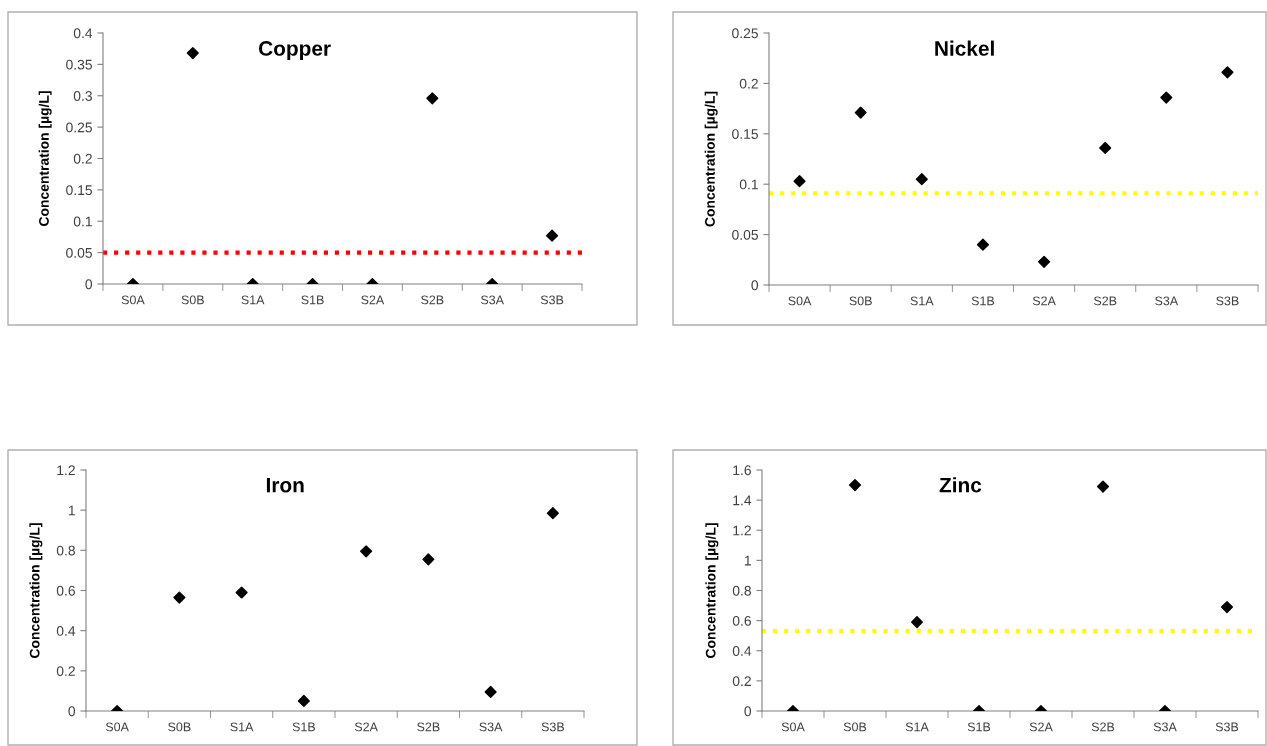 The width and height of the screenshot is (1267, 746). What do you see at coordinates (79, 64) in the screenshot?
I see `y-tick-label: 0.35` at bounding box center [79, 64].